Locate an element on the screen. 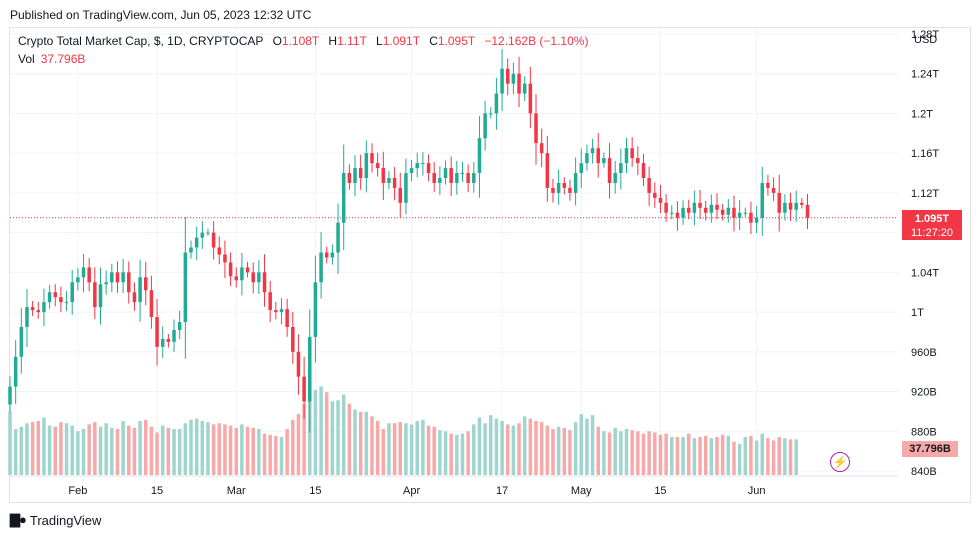 The width and height of the screenshot is (979, 538). x-tick-label: 15 is located at coordinates (157, 491).